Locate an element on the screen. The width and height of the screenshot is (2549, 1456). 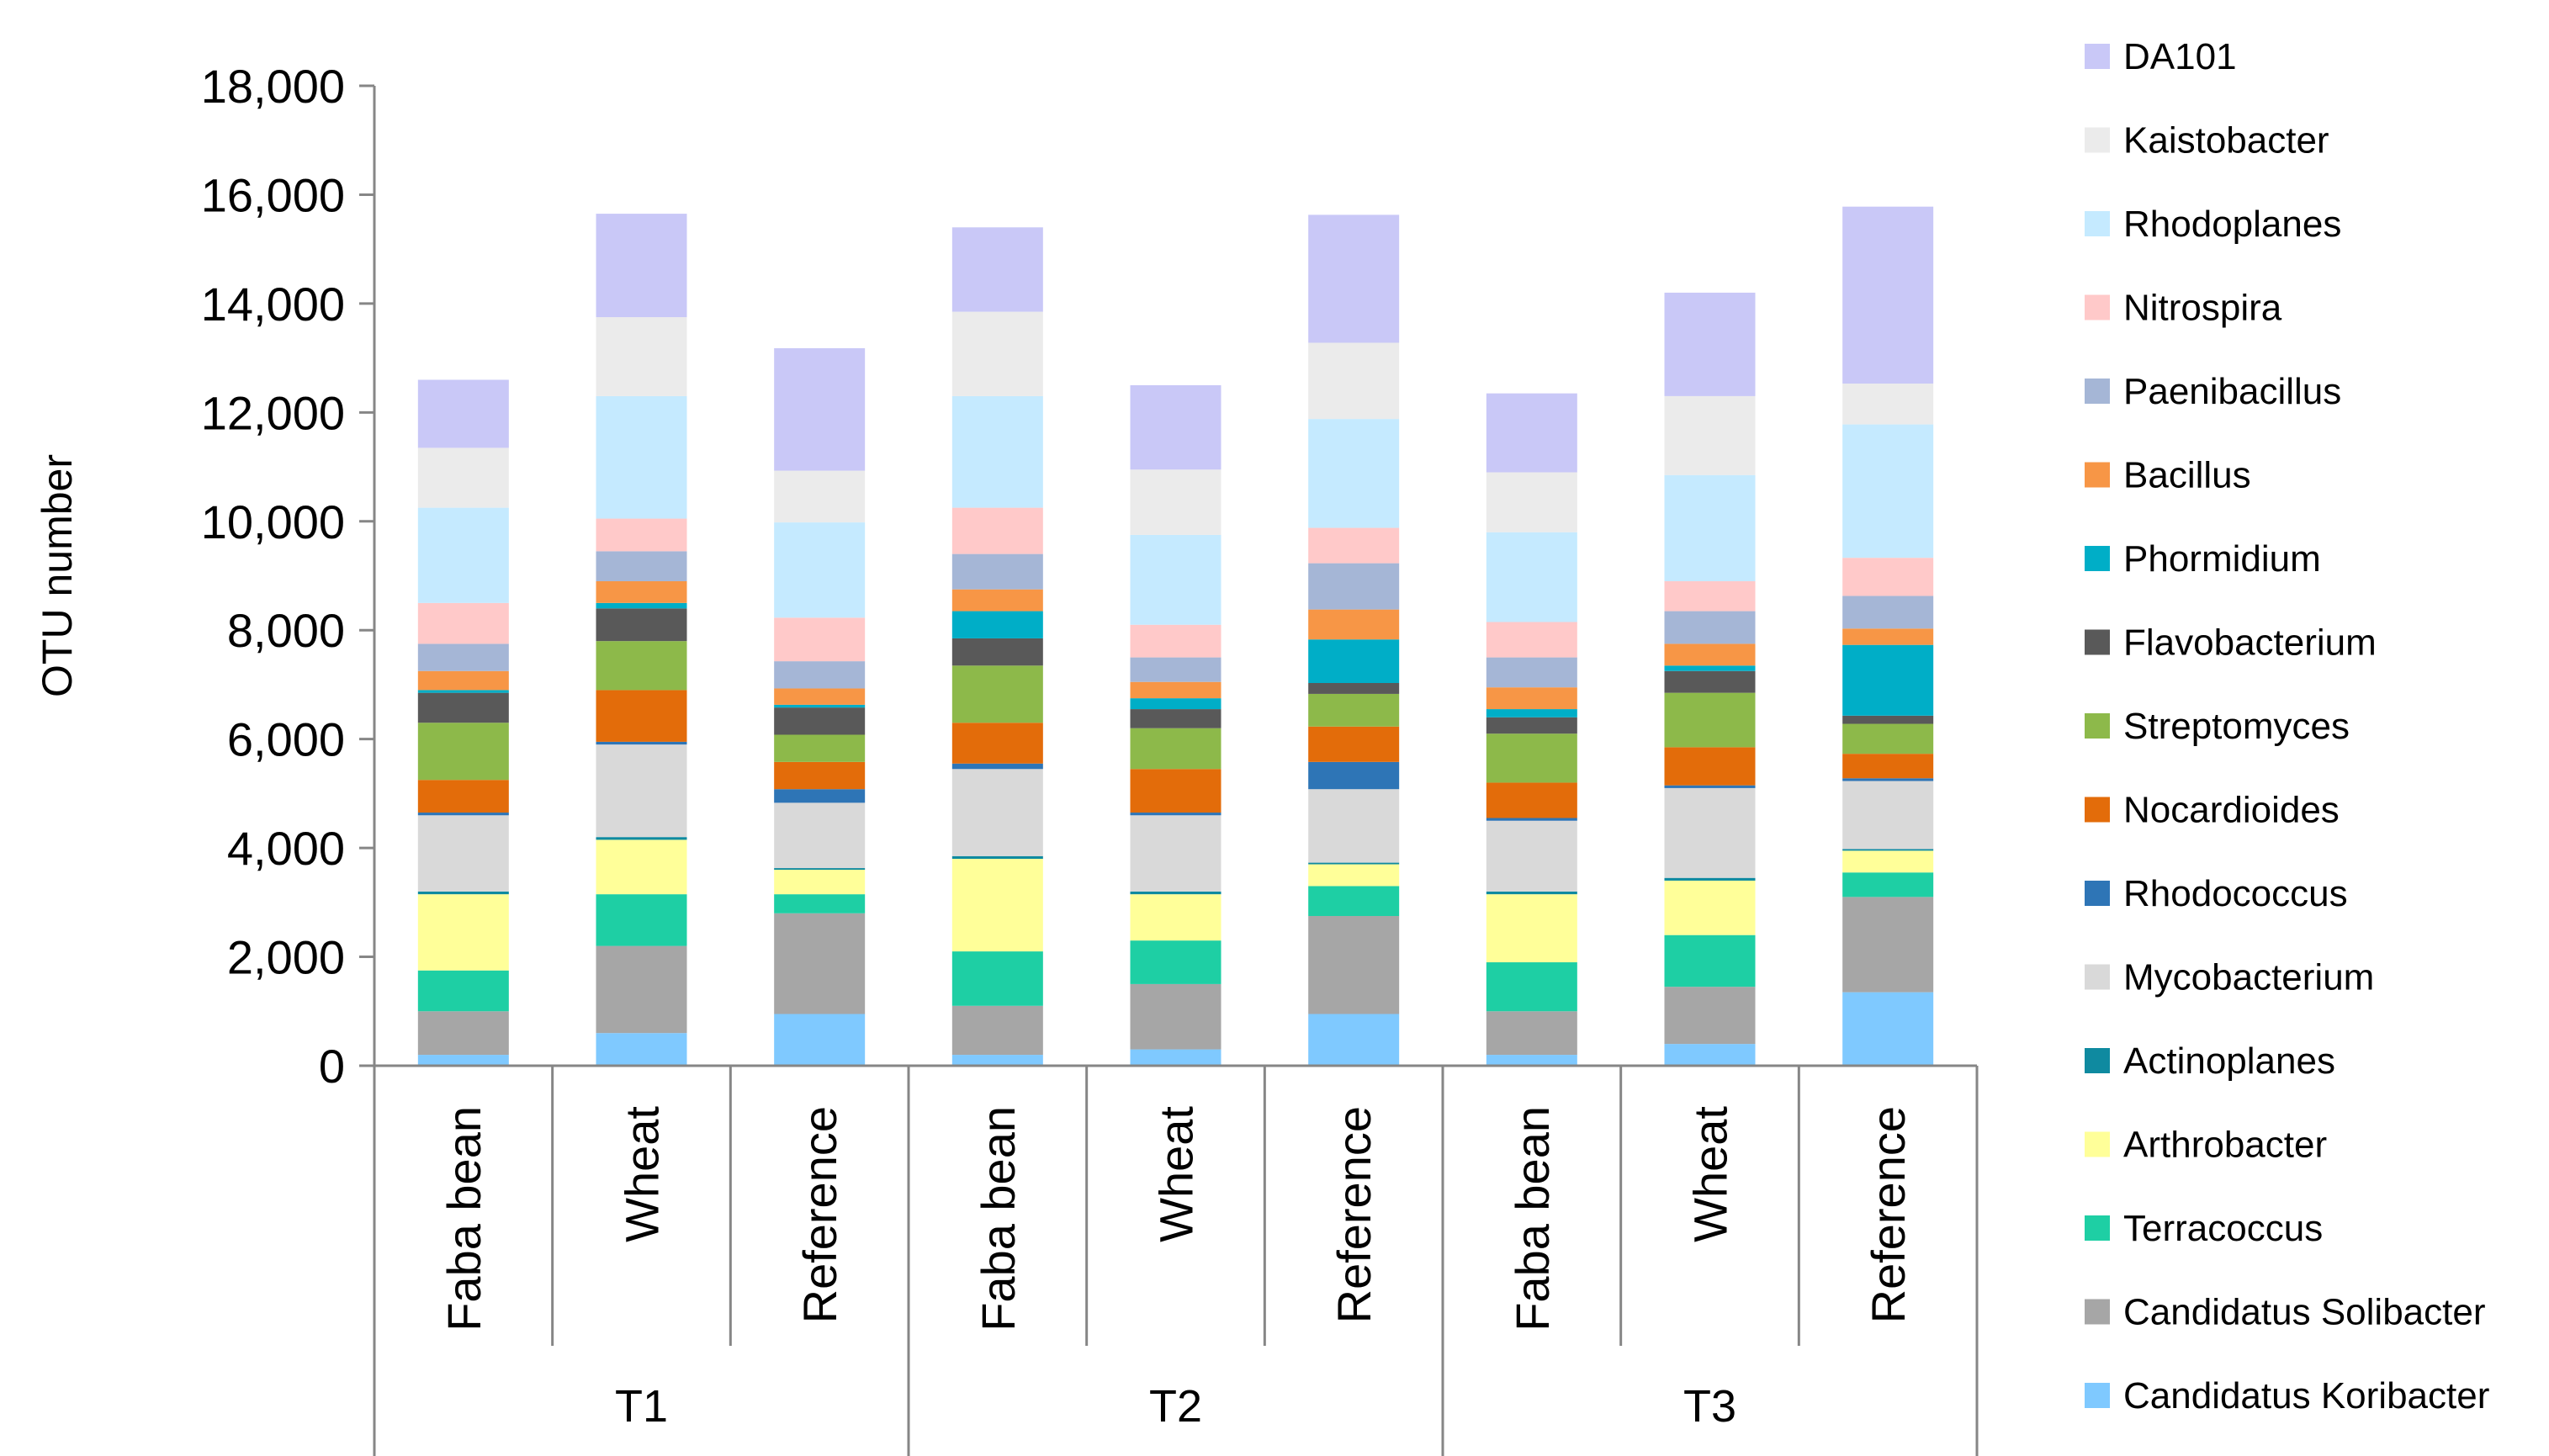
category-label: Reference is located at coordinates (819, 1214).